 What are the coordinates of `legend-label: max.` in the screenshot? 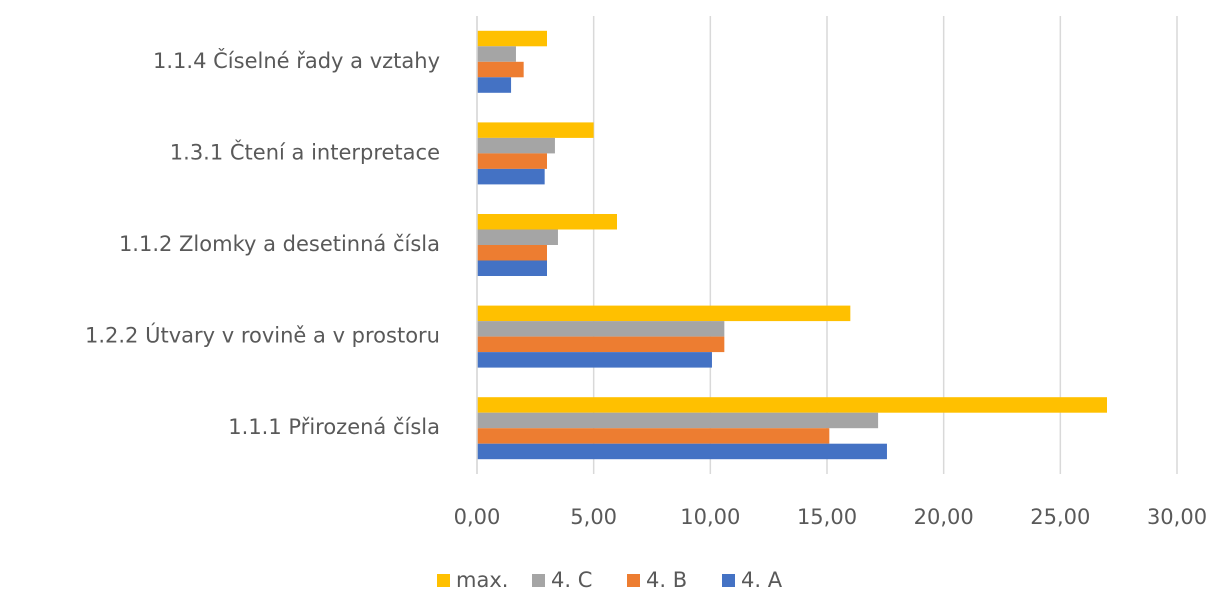 It's located at (482, 580).